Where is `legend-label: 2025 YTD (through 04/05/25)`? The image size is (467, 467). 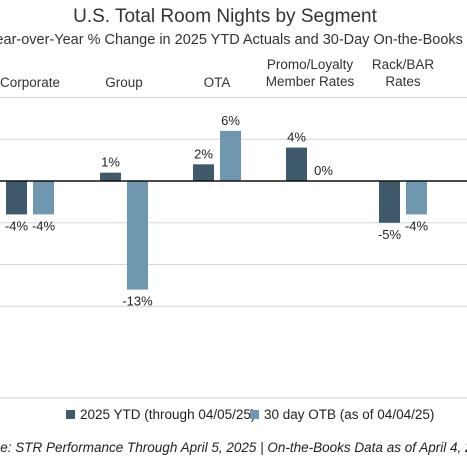
legend-label: 2025 YTD (through 04/05/25) is located at coordinates (167, 414).